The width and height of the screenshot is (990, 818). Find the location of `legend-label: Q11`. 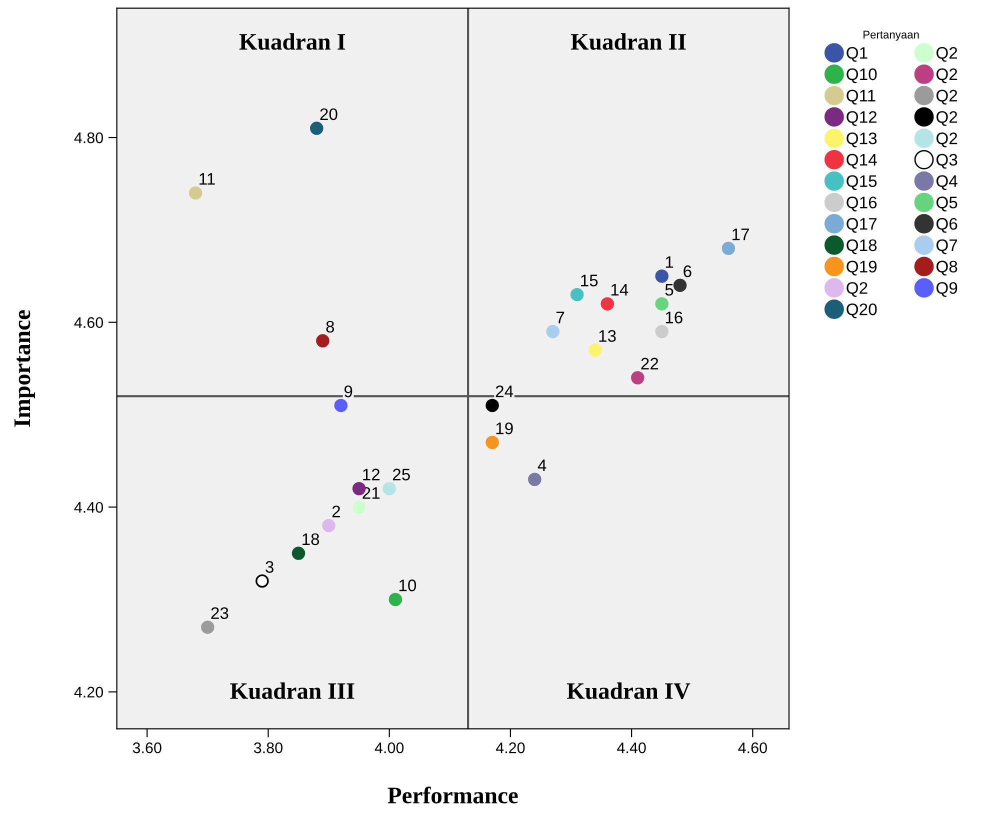

legend-label: Q11 is located at coordinates (861, 97).